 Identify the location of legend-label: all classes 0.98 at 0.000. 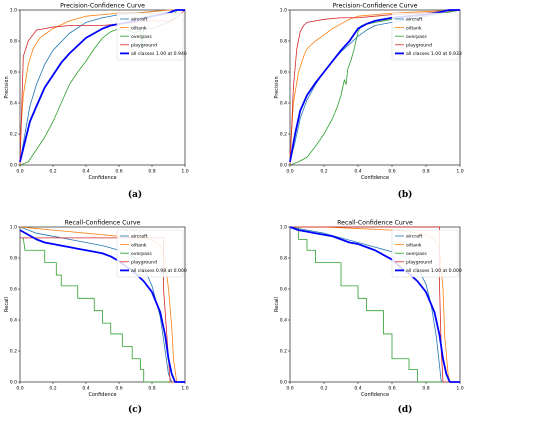
(159, 271).